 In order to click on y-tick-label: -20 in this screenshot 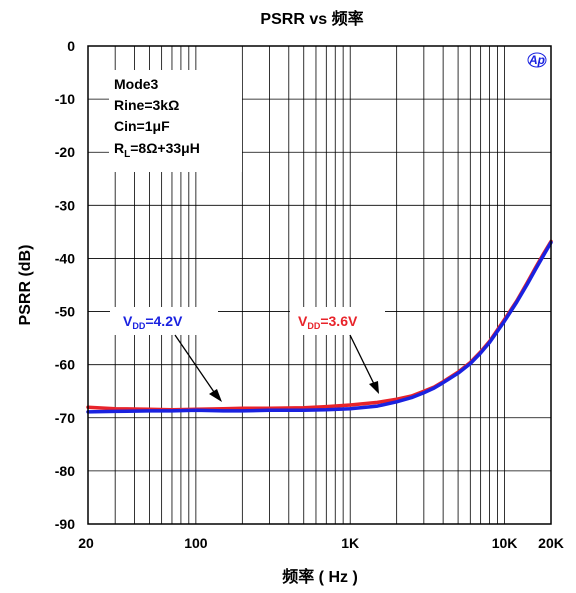, I will do `click(65, 152)`.